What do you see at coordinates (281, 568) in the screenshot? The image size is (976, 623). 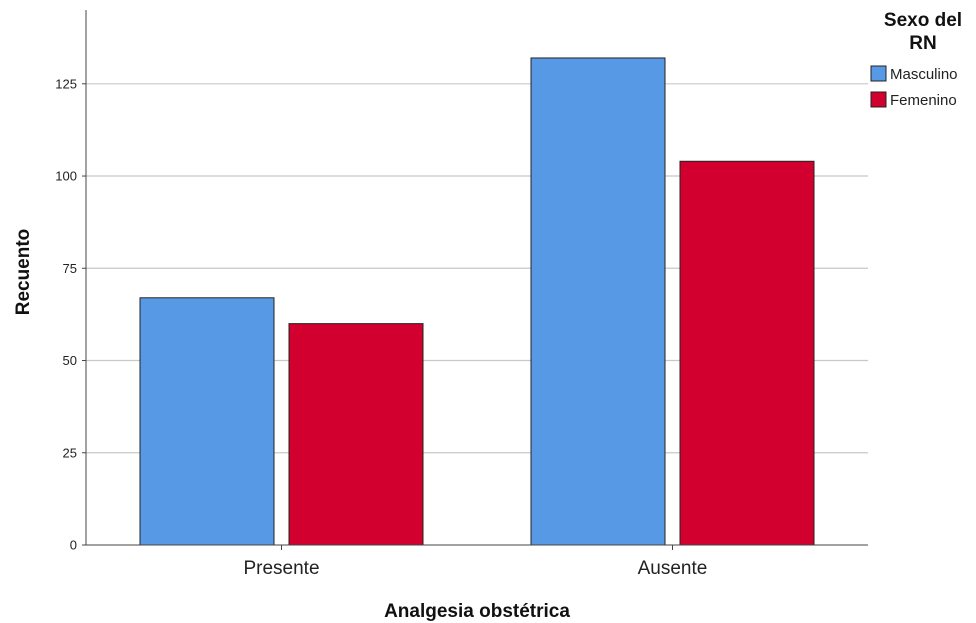 I see `x-tick-label: Presente` at bounding box center [281, 568].